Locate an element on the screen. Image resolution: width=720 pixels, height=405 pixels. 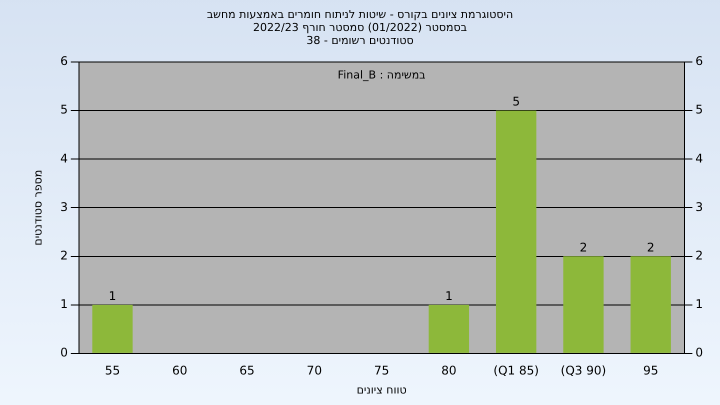
x-tick-label: (Q3 90) is located at coordinates (583, 371).